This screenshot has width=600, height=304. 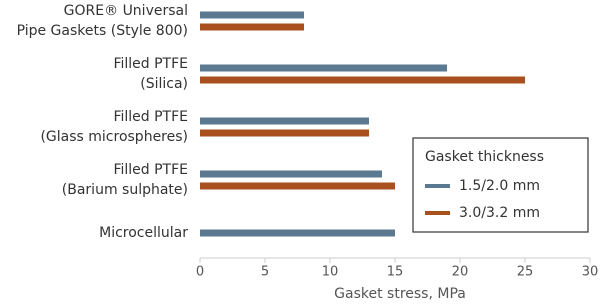 I want to click on x-tick-label: 10, so click(x=330, y=272).